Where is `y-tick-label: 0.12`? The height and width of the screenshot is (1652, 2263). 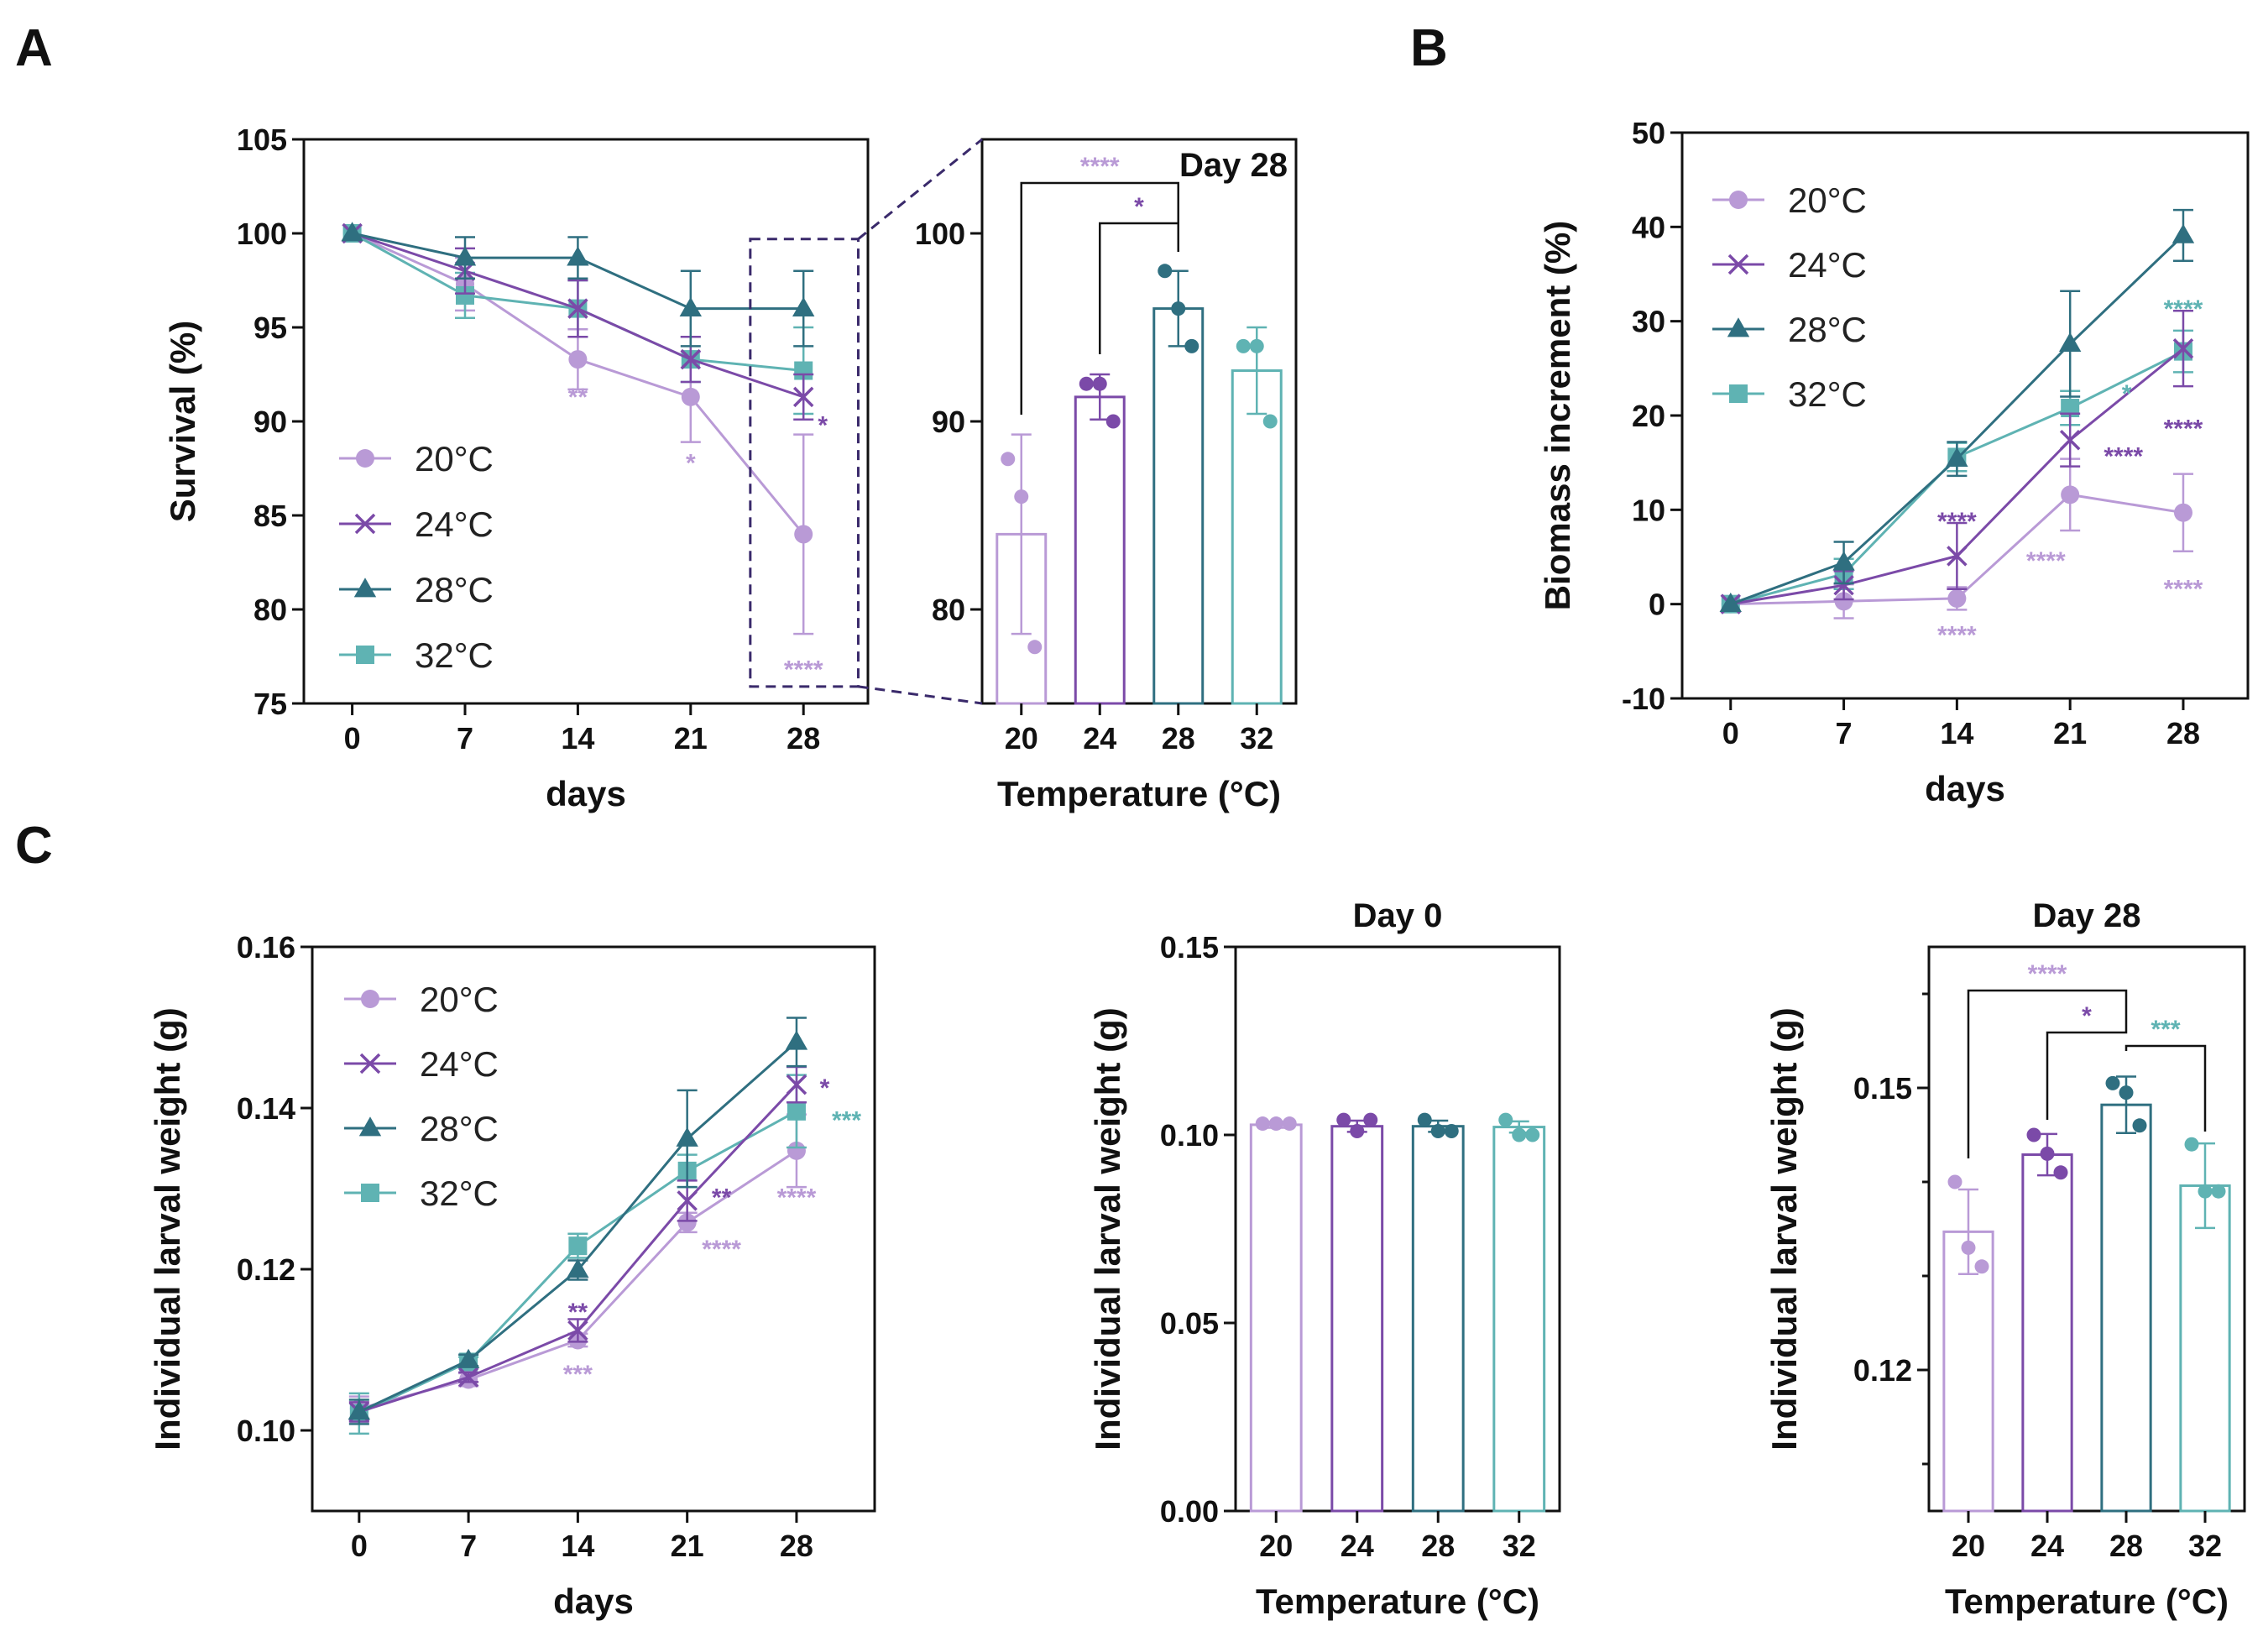 y-tick-label: 0.12 is located at coordinates (1882, 1370).